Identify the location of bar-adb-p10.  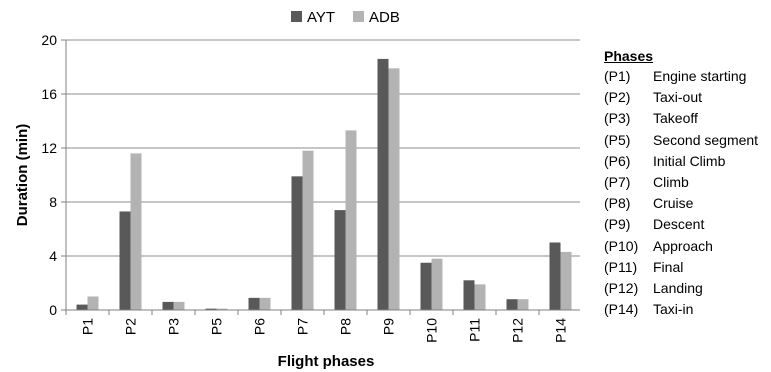
(437, 284).